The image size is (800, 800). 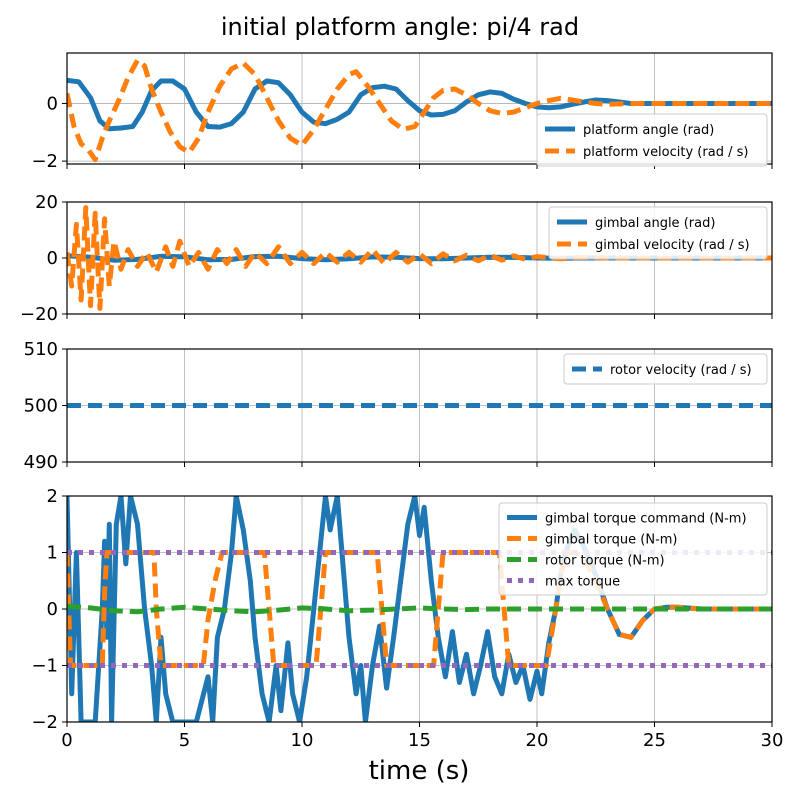 What do you see at coordinates (400, 27) in the screenshot?
I see `chart-title: initial platform angle: pi/4 rad` at bounding box center [400, 27].